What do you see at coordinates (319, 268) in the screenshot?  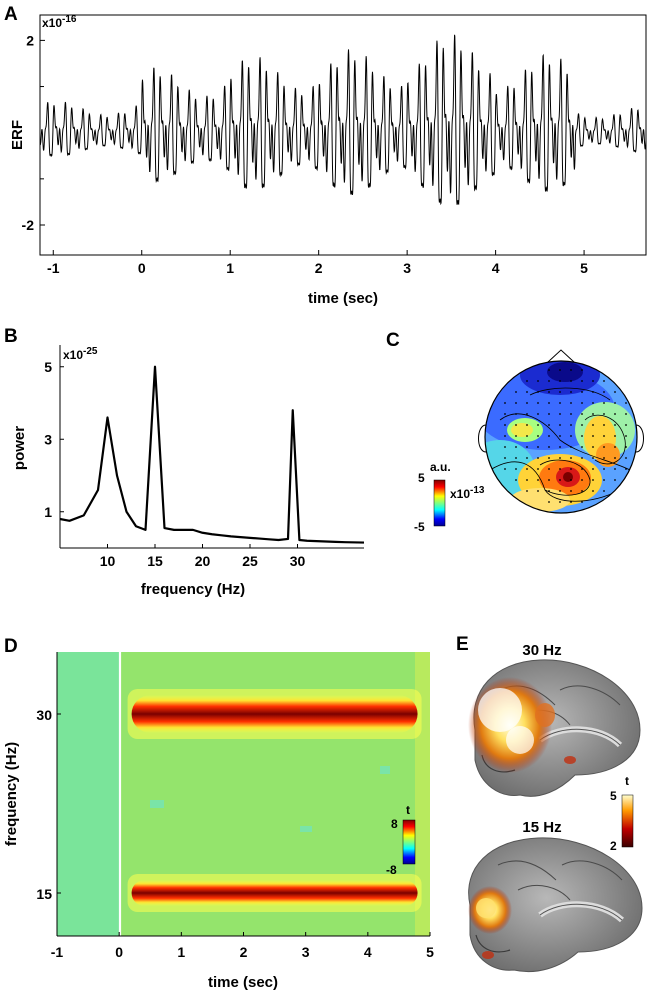 I see `panel-a-x-tick-label: 2` at bounding box center [319, 268].